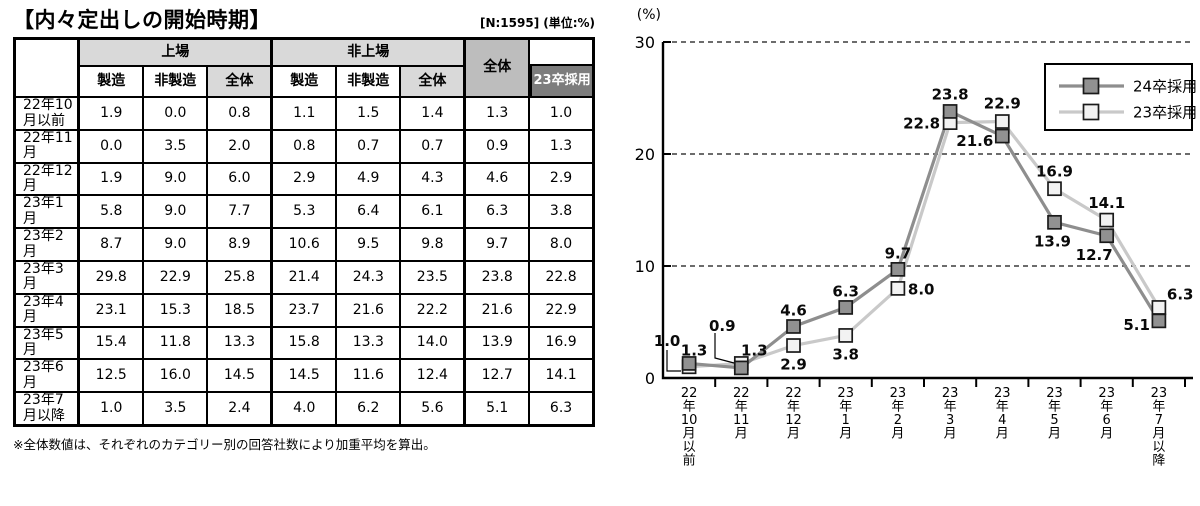  Describe the element at coordinates (1094, 255) in the screenshot. I see `data-label-24卒採用: 12.7` at that location.